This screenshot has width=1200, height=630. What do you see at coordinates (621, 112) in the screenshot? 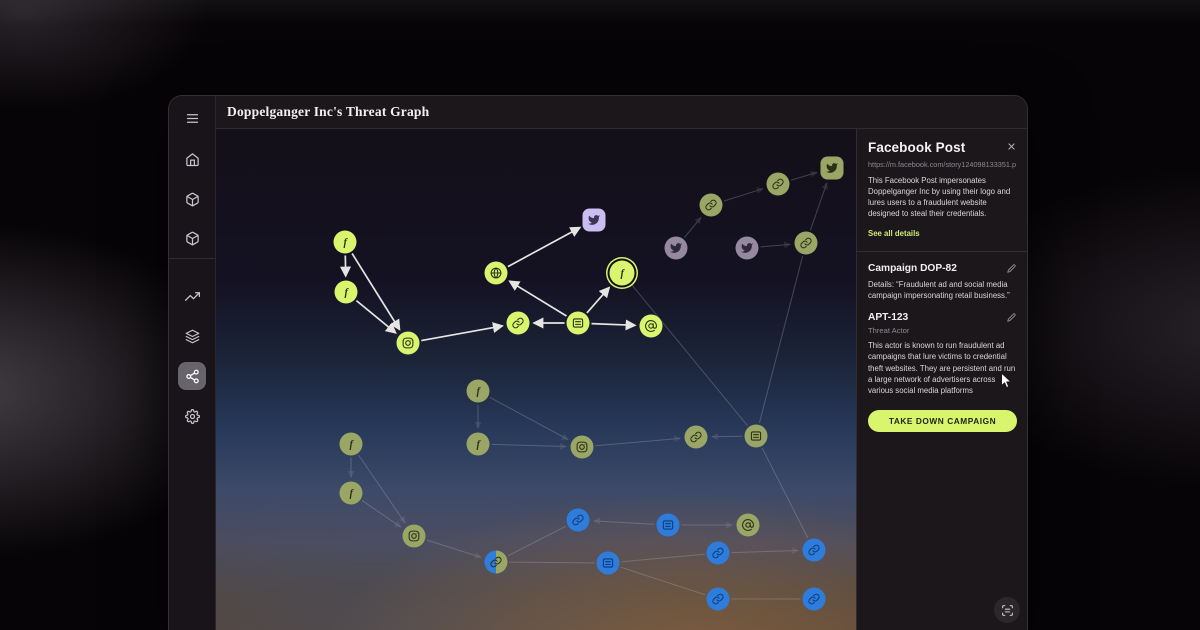
I see `window-header: Doppelganger Inc's Threat Graph` at bounding box center [621, 112].